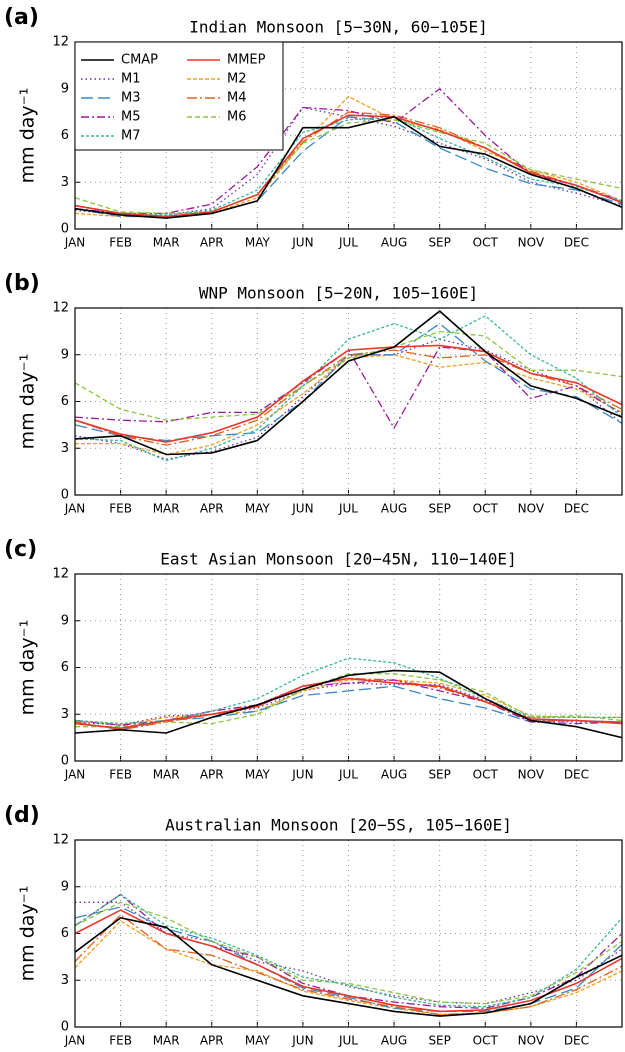 The height and width of the screenshot is (1052, 625). I want to click on chart-title: WNP Monsoon [5−20N, 105−160E], so click(338, 293).